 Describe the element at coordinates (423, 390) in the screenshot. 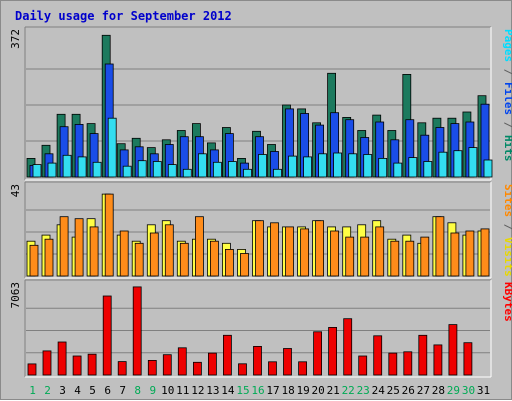

I see `x-tick-label-day-27: 27` at that location.